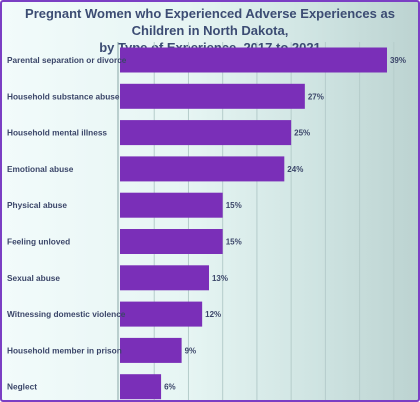 The width and height of the screenshot is (420, 402). I want to click on category-label: Emotional abuse, so click(40, 169).